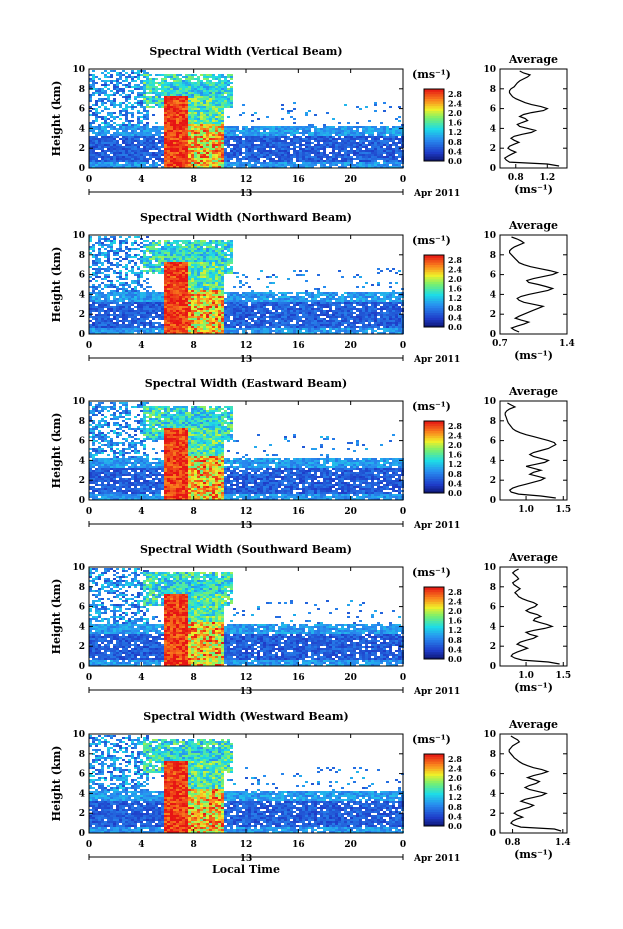 The height and width of the screenshot is (929, 623). Describe the element at coordinates (563, 676) in the screenshot. I see `average-x-tick-label: 1.5` at that location.